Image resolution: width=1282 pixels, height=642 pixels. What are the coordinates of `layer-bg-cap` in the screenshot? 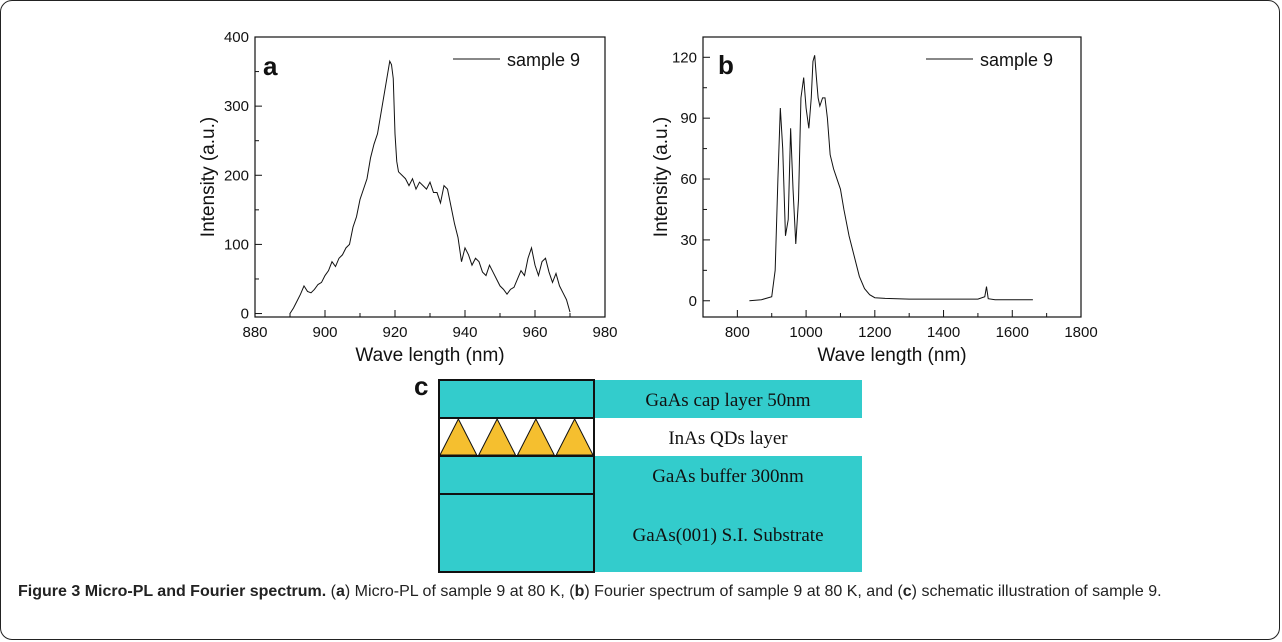 It's located at (728, 399).